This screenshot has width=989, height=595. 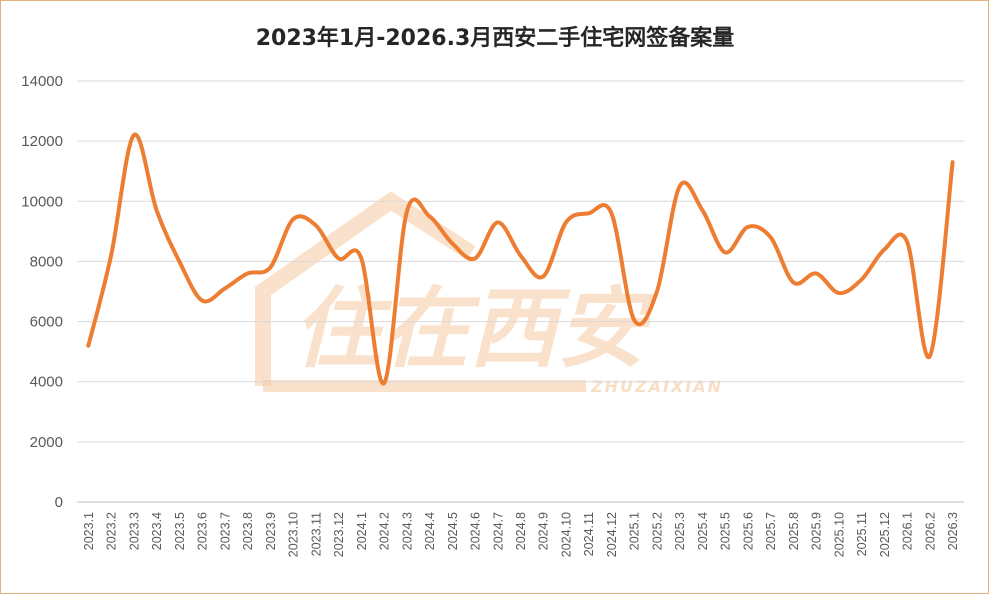 What do you see at coordinates (839, 534) in the screenshot?
I see `x-tick-label: 2025.10` at bounding box center [839, 534].